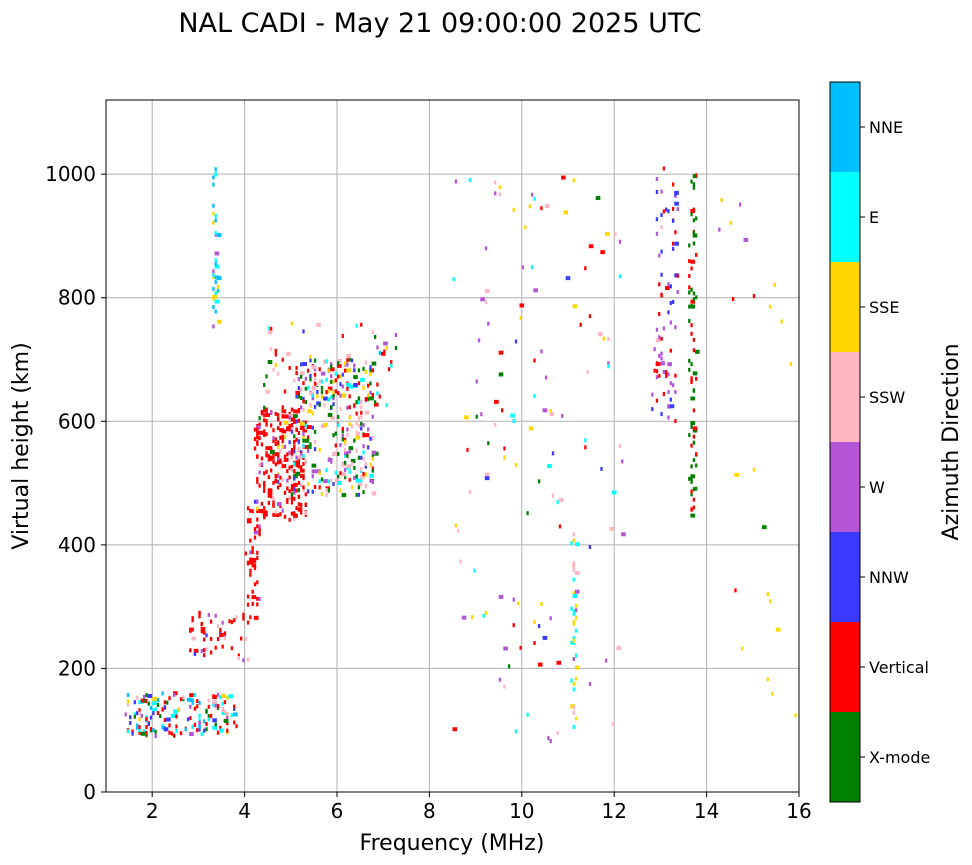  I want to click on colorbar-tick-label: Vertical, so click(899, 667).